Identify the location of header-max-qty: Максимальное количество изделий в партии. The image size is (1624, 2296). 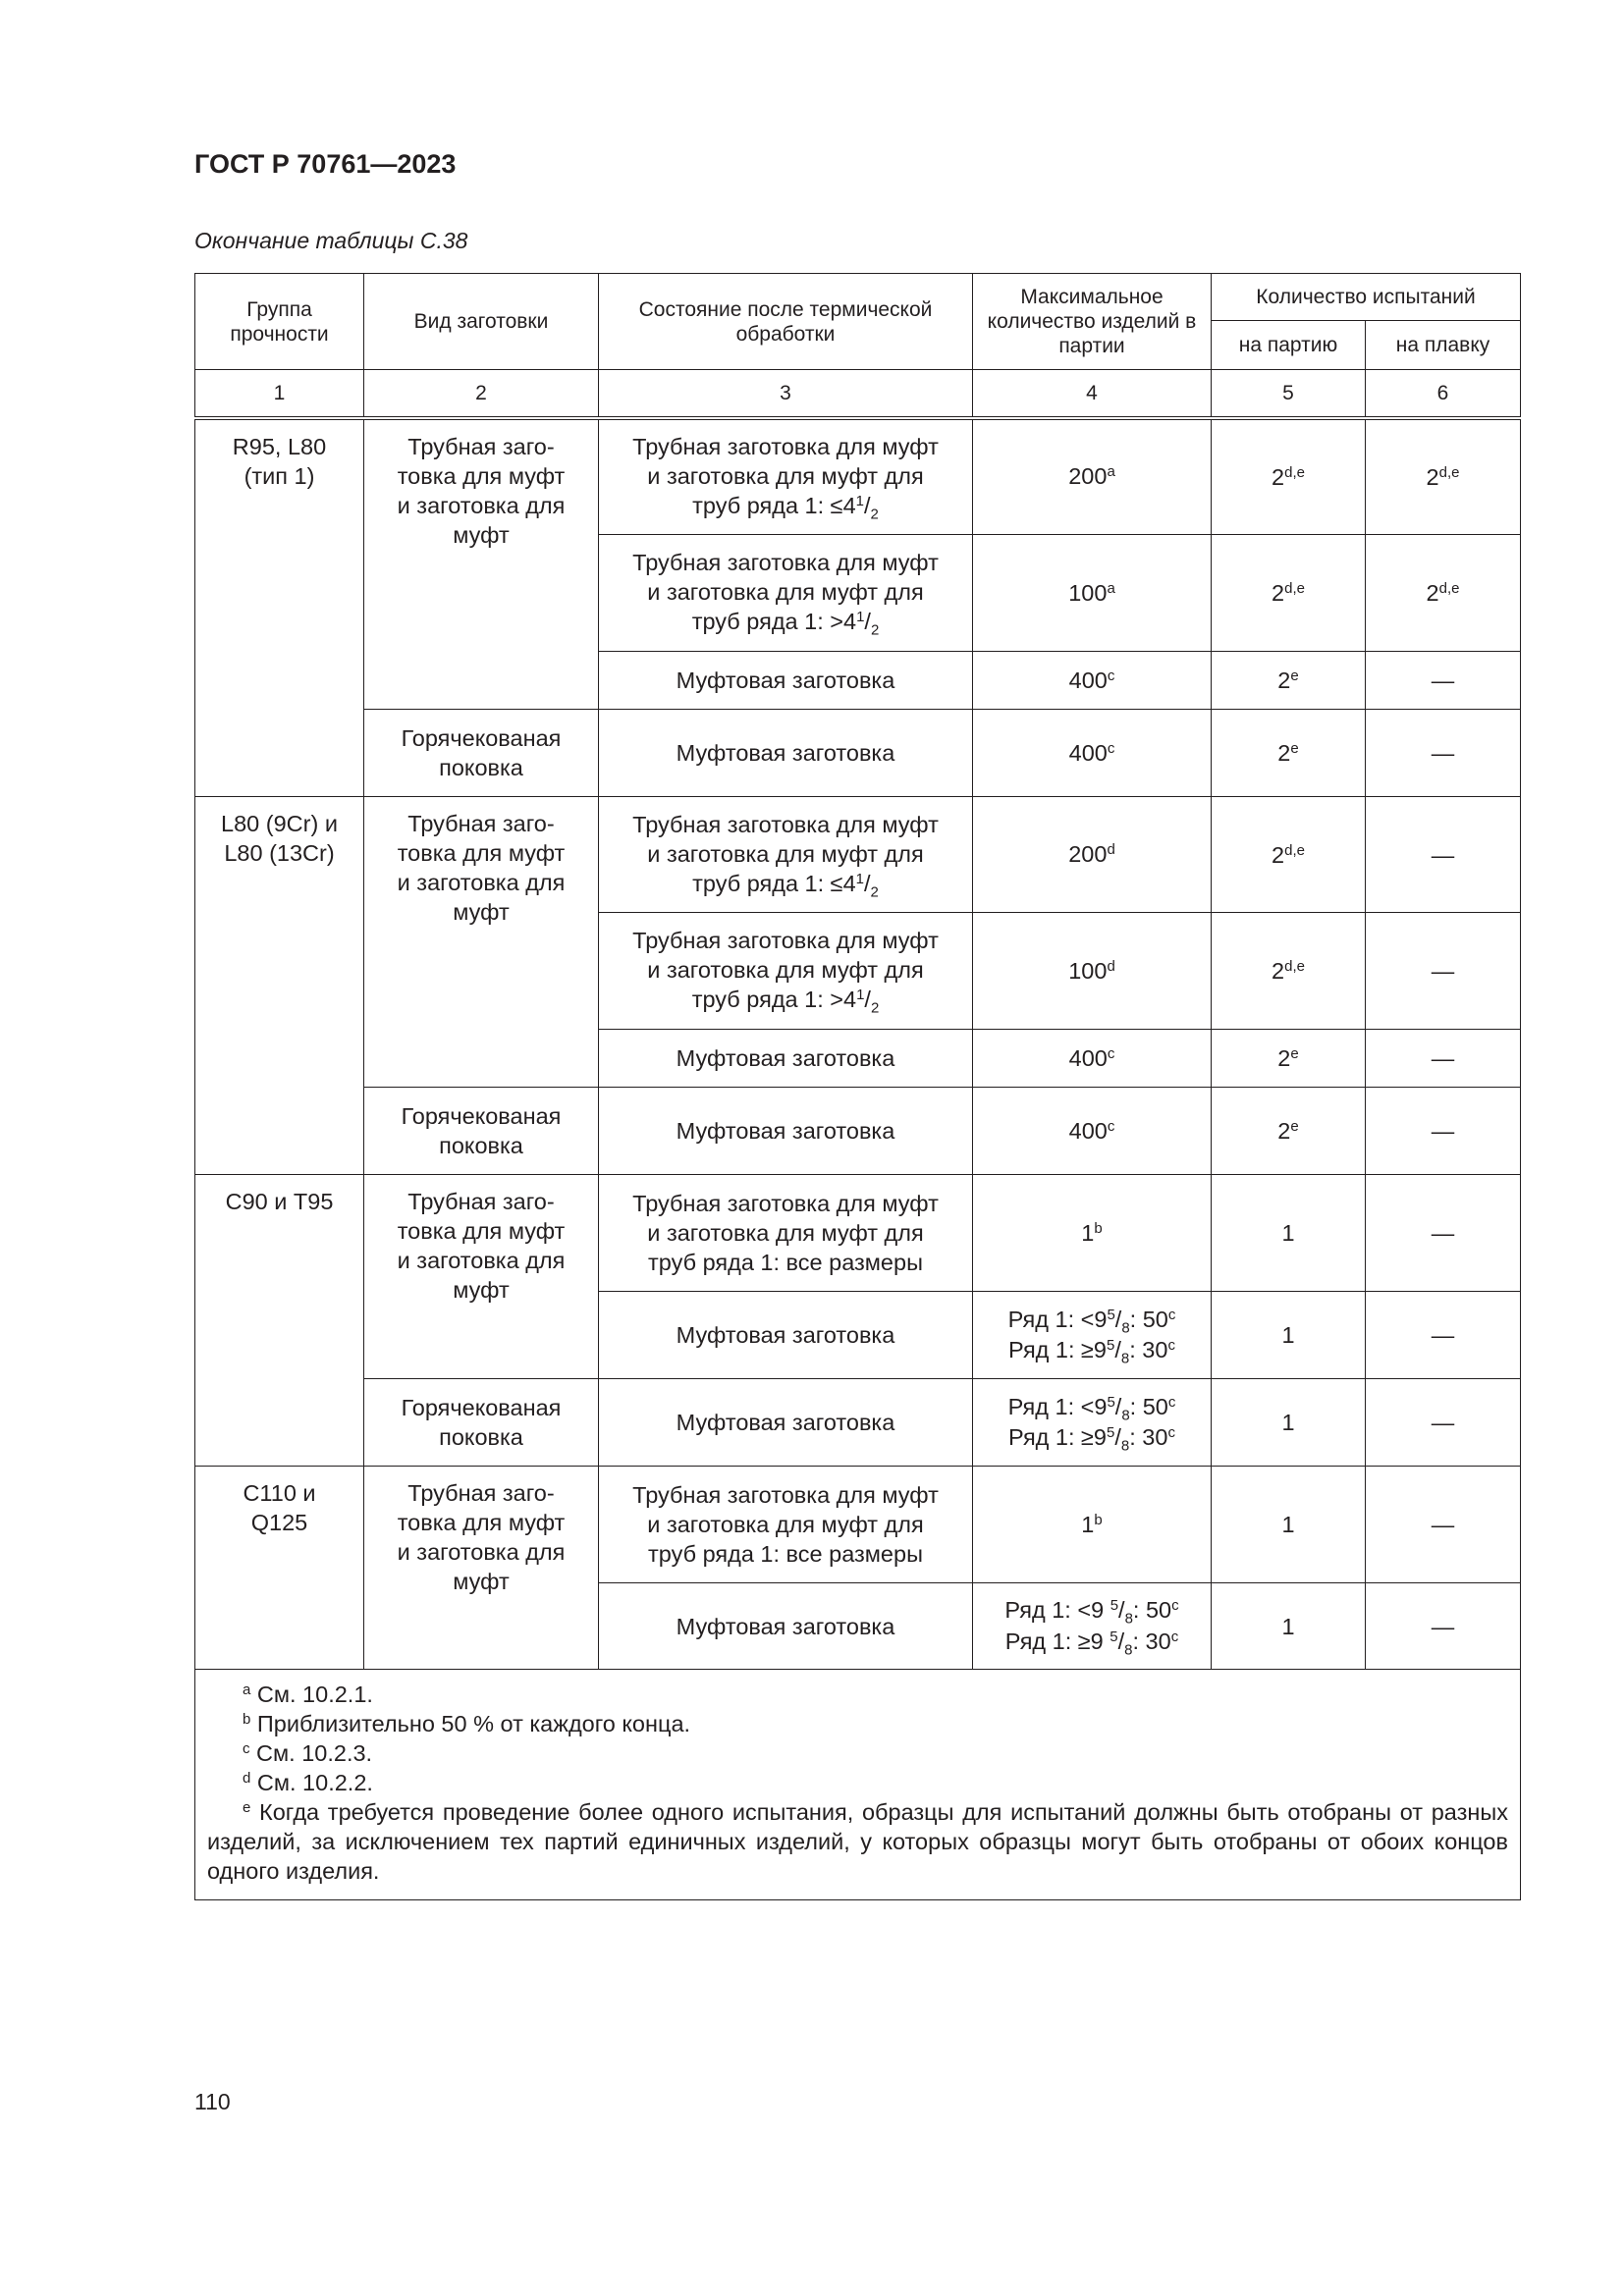
(1092, 321).